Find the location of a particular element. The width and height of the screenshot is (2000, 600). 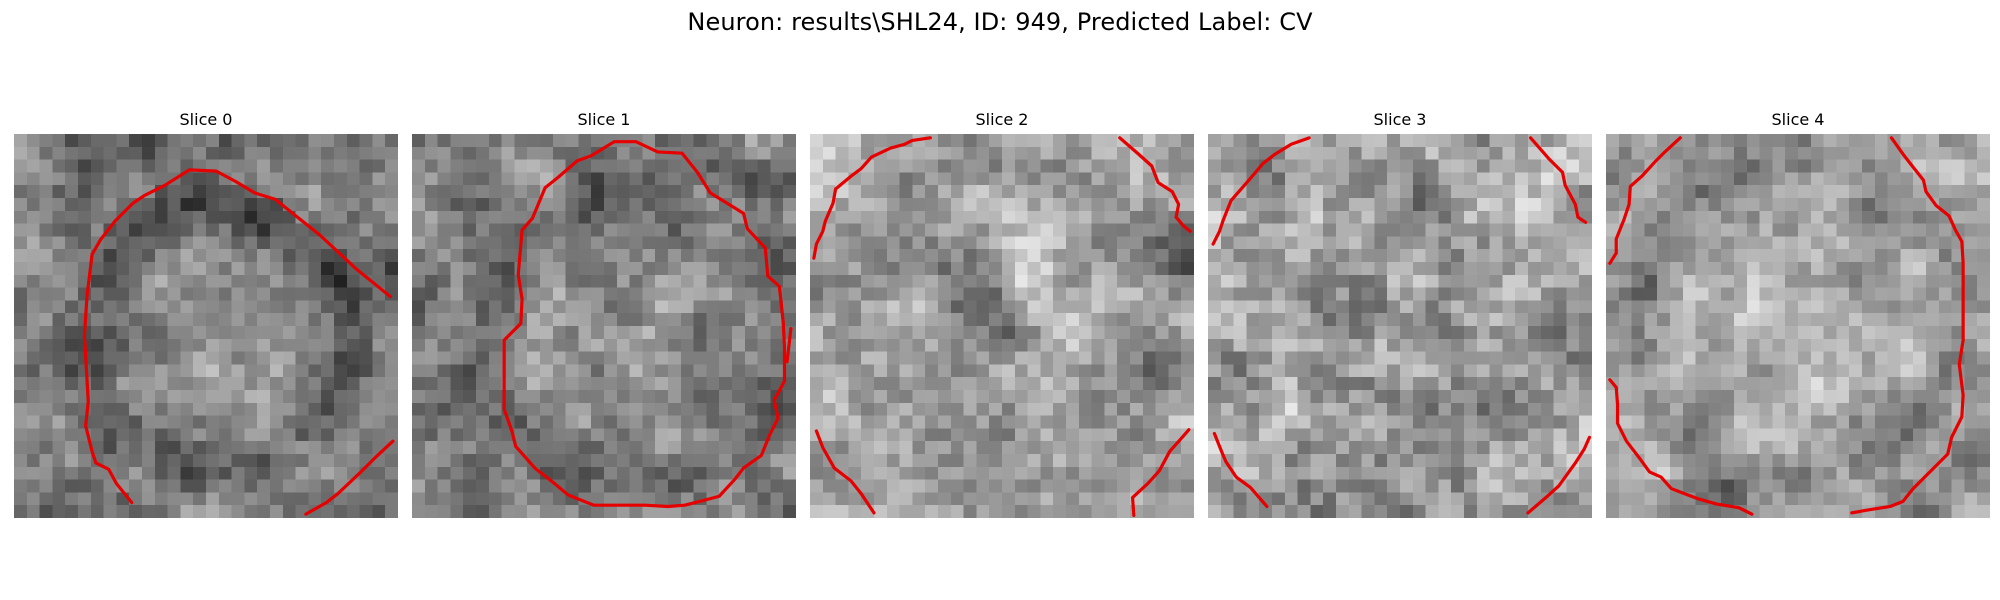

slice-panel-0: Slice 0 is located at coordinates (206, 318).